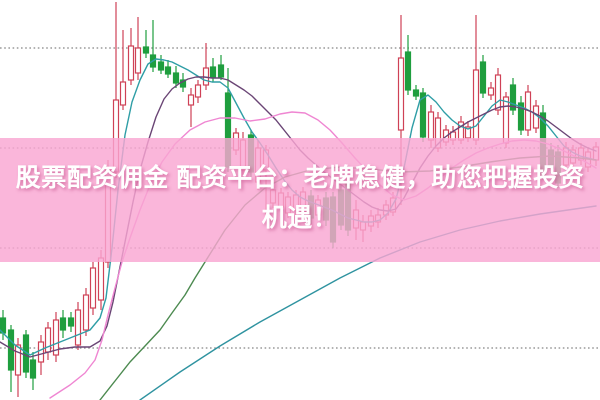 The width and height of the screenshot is (600, 400). Describe the element at coordinates (300, 178) in the screenshot. I see `promo-banner-text-line1: 股票配资佣金 配资平台：老牌稳健，助您把握投资` at that location.